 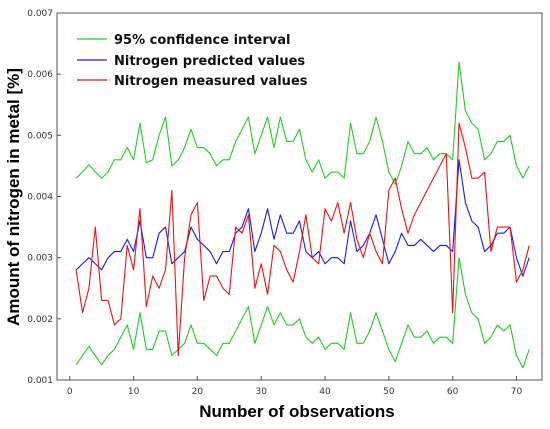 What do you see at coordinates (209, 61) in the screenshot?
I see `legend-label-predicted: Nitrogen predicted values` at bounding box center [209, 61].